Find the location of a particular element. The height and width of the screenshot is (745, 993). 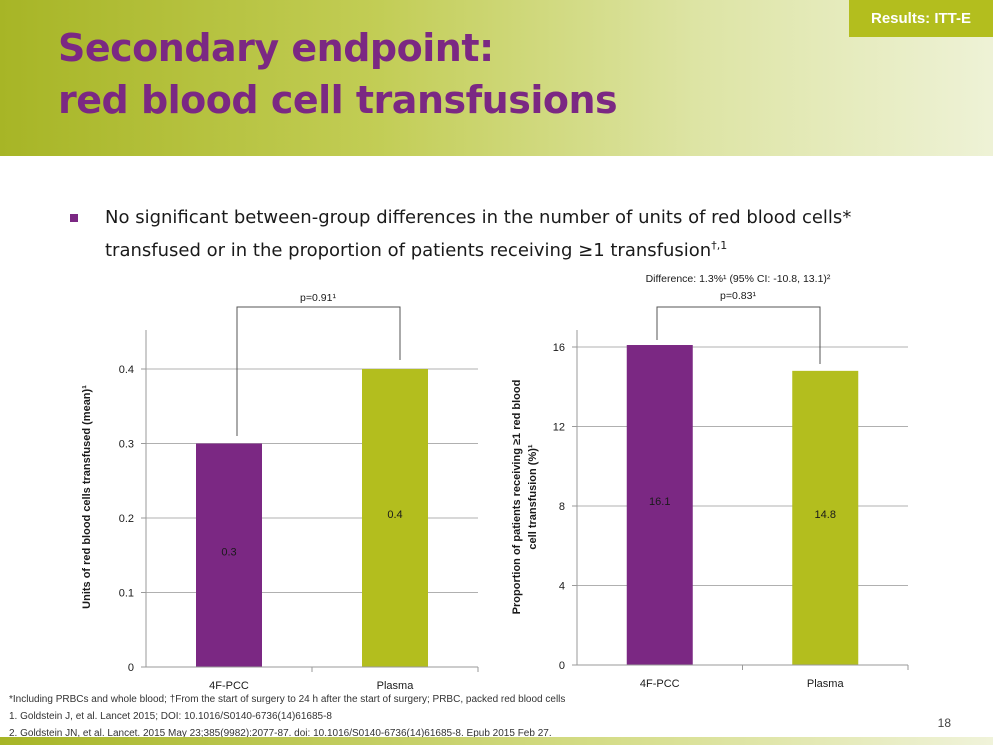

c1-y-tick-label: 0 is located at coordinates (131, 668).